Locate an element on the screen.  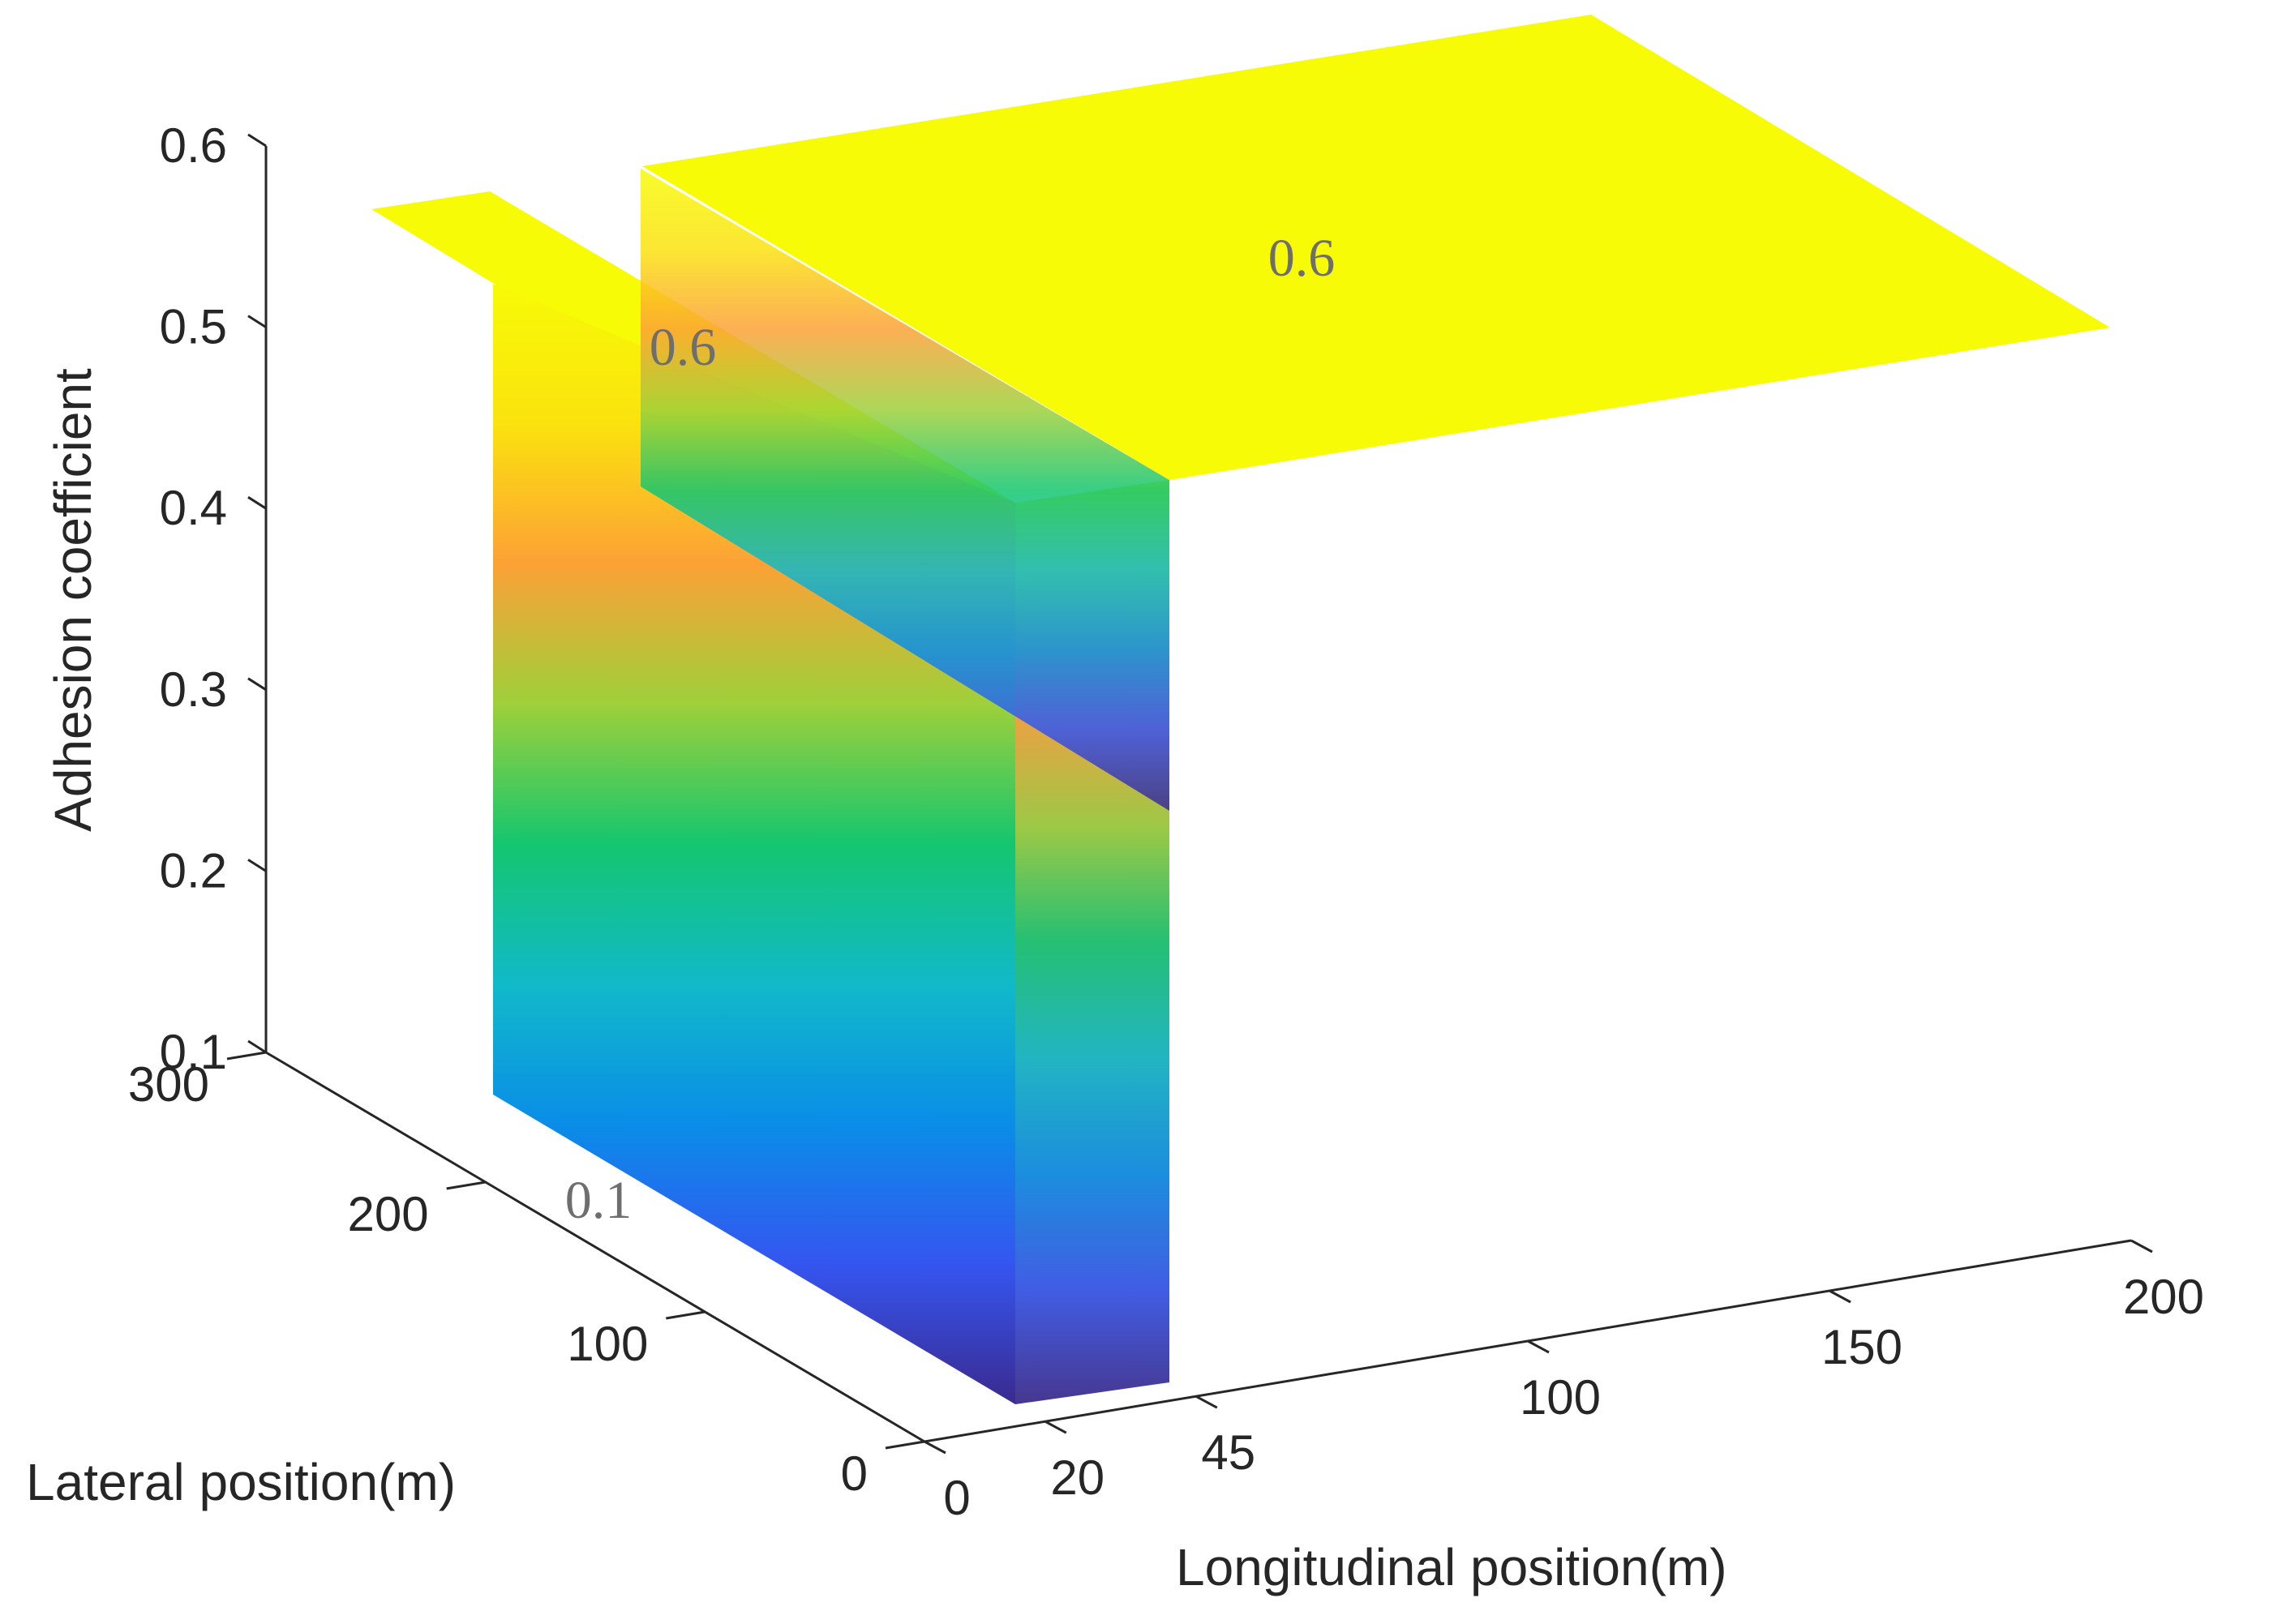
y-tick-label: 200 is located at coordinates (388, 1214).